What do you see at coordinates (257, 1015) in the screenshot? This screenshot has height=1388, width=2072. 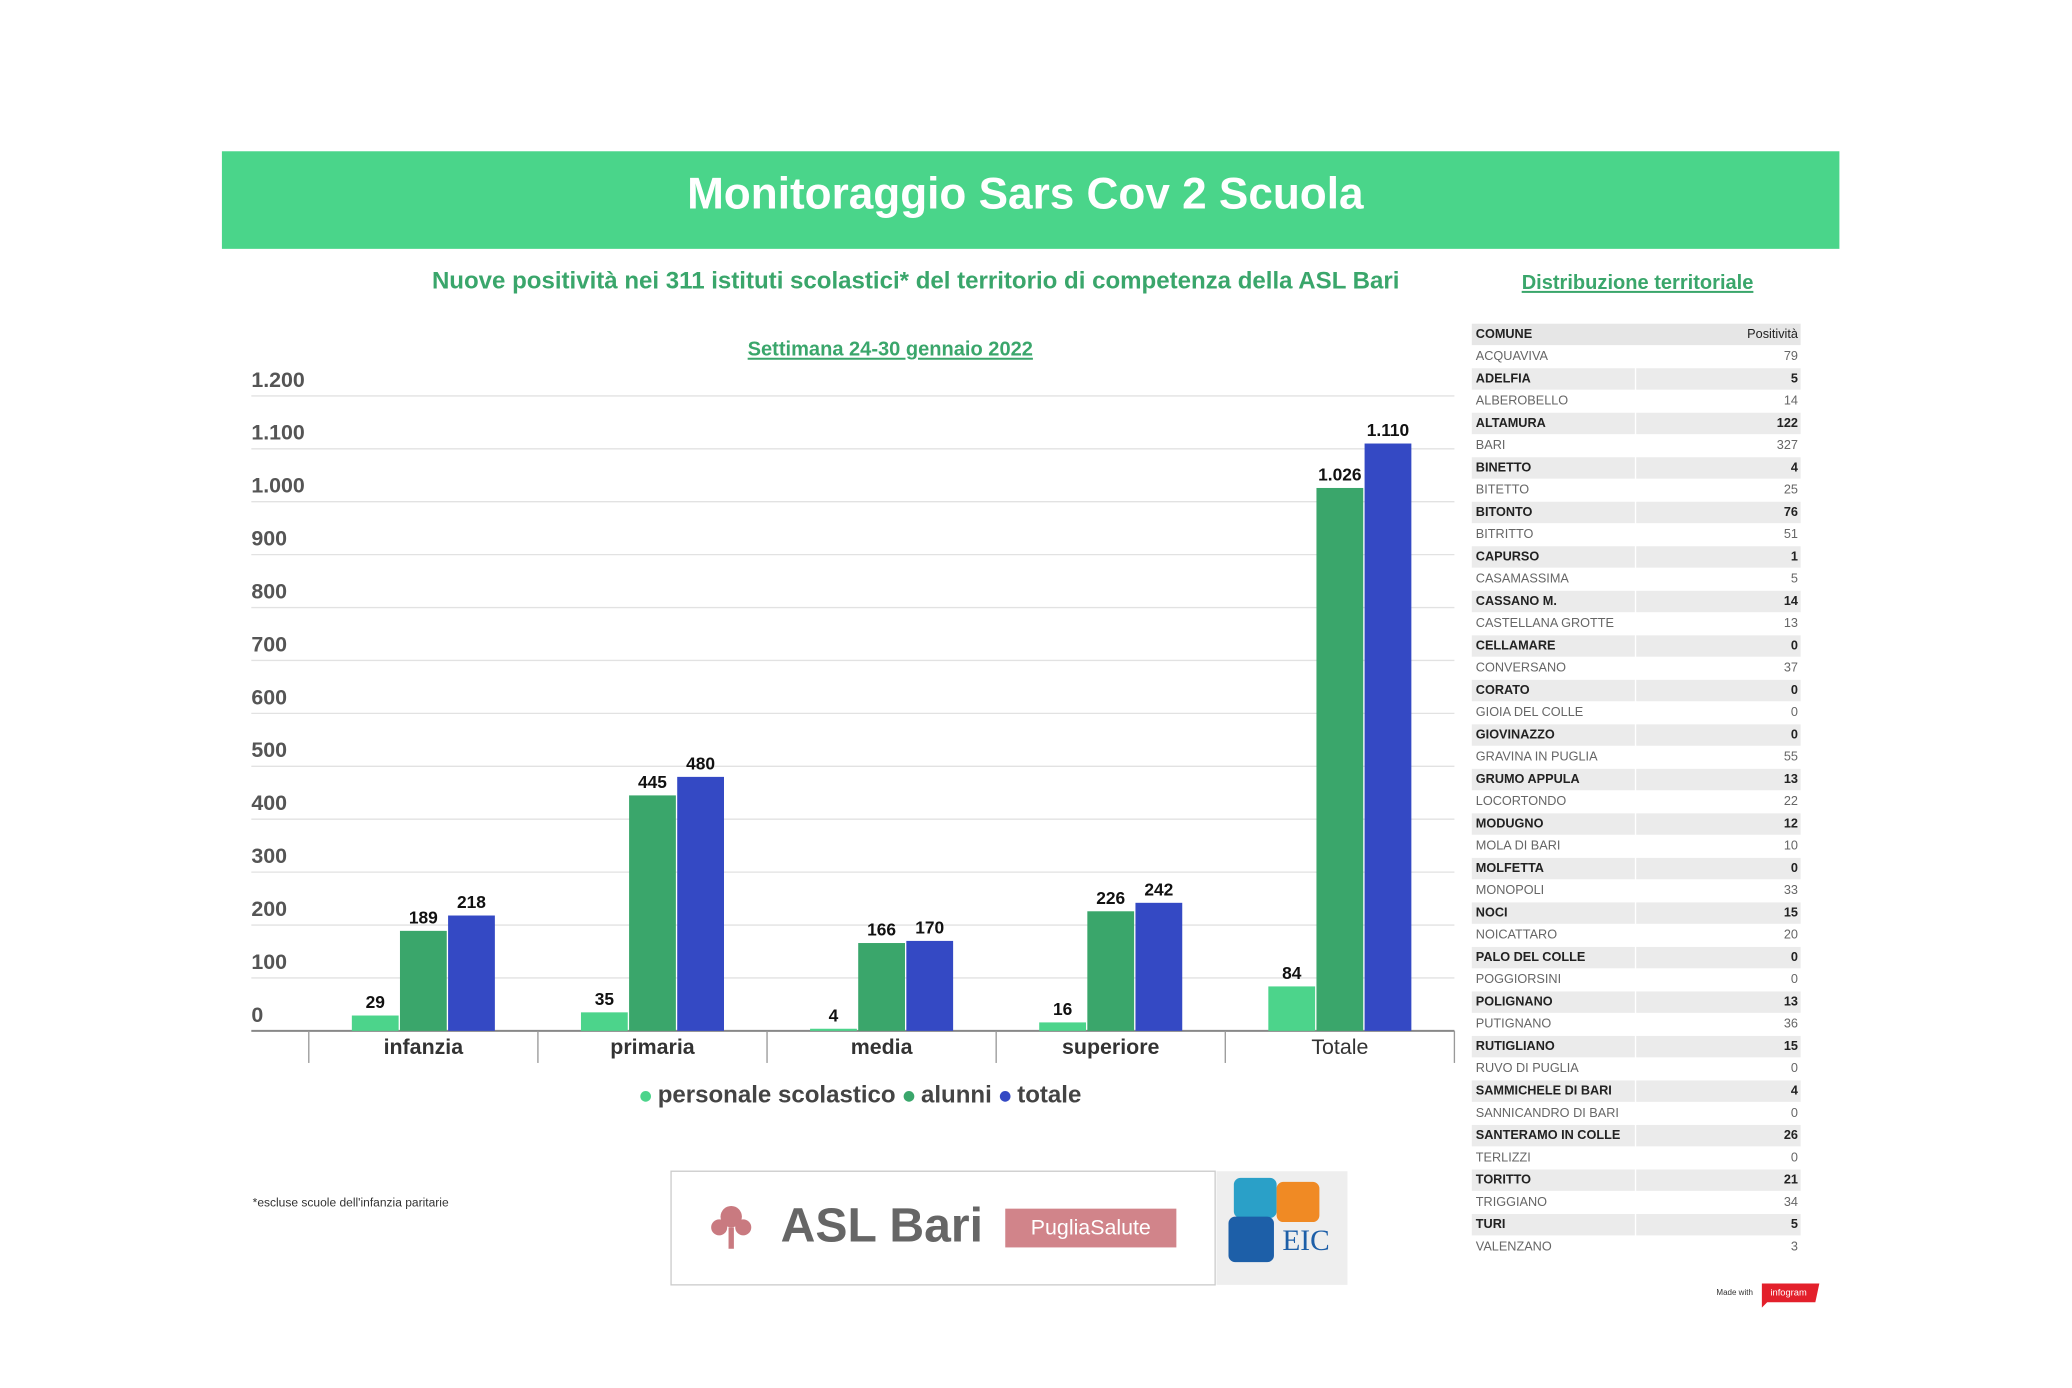 I see `y-tick-label: 0` at bounding box center [257, 1015].